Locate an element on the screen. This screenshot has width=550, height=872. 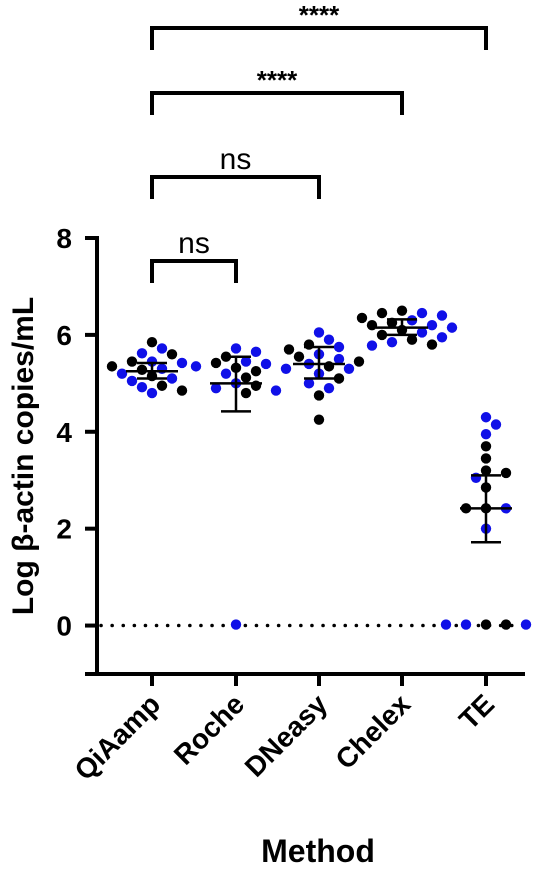
y-axis-title: Log β-actin copies/mL is located at coordinates (23, 456).